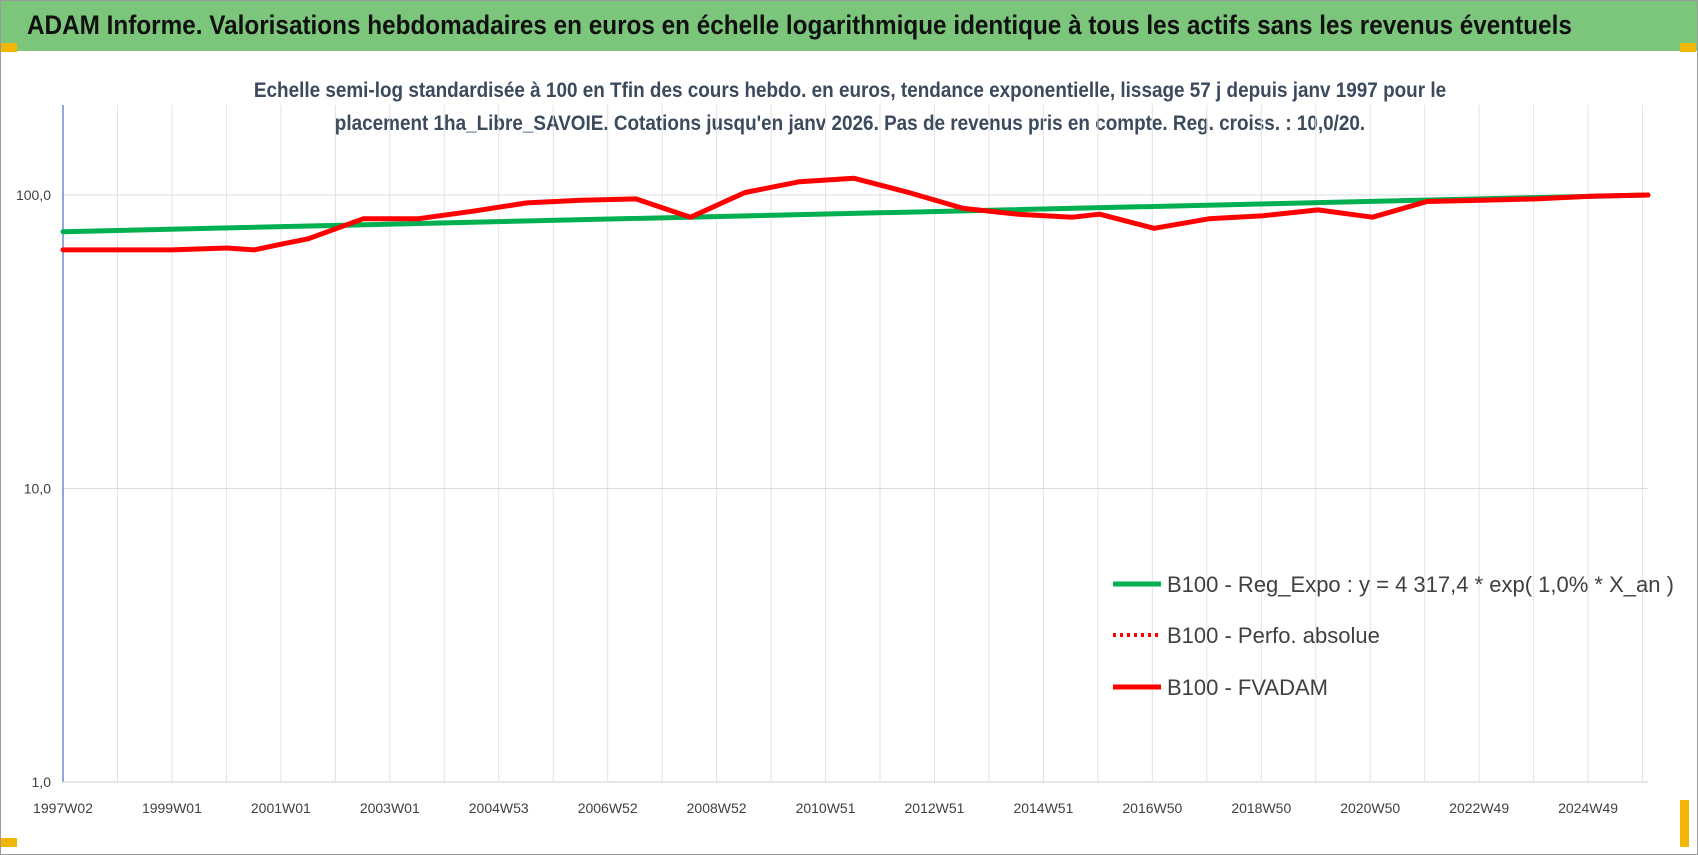 This screenshot has height=855, width=1698. I want to click on y-tick-label: 1,0, so click(42, 782).